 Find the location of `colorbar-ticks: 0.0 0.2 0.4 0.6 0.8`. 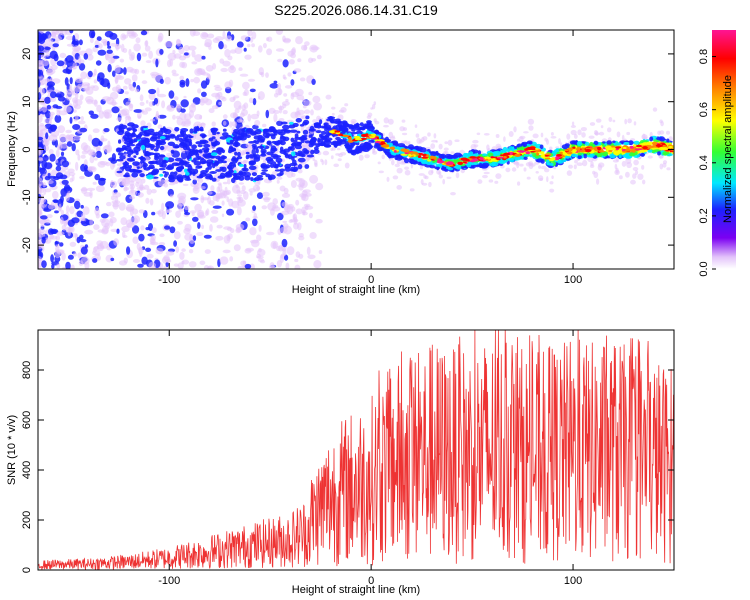

colorbar-ticks: 0.0 0.2 0.4 0.6 0.8 is located at coordinates (707, 163).